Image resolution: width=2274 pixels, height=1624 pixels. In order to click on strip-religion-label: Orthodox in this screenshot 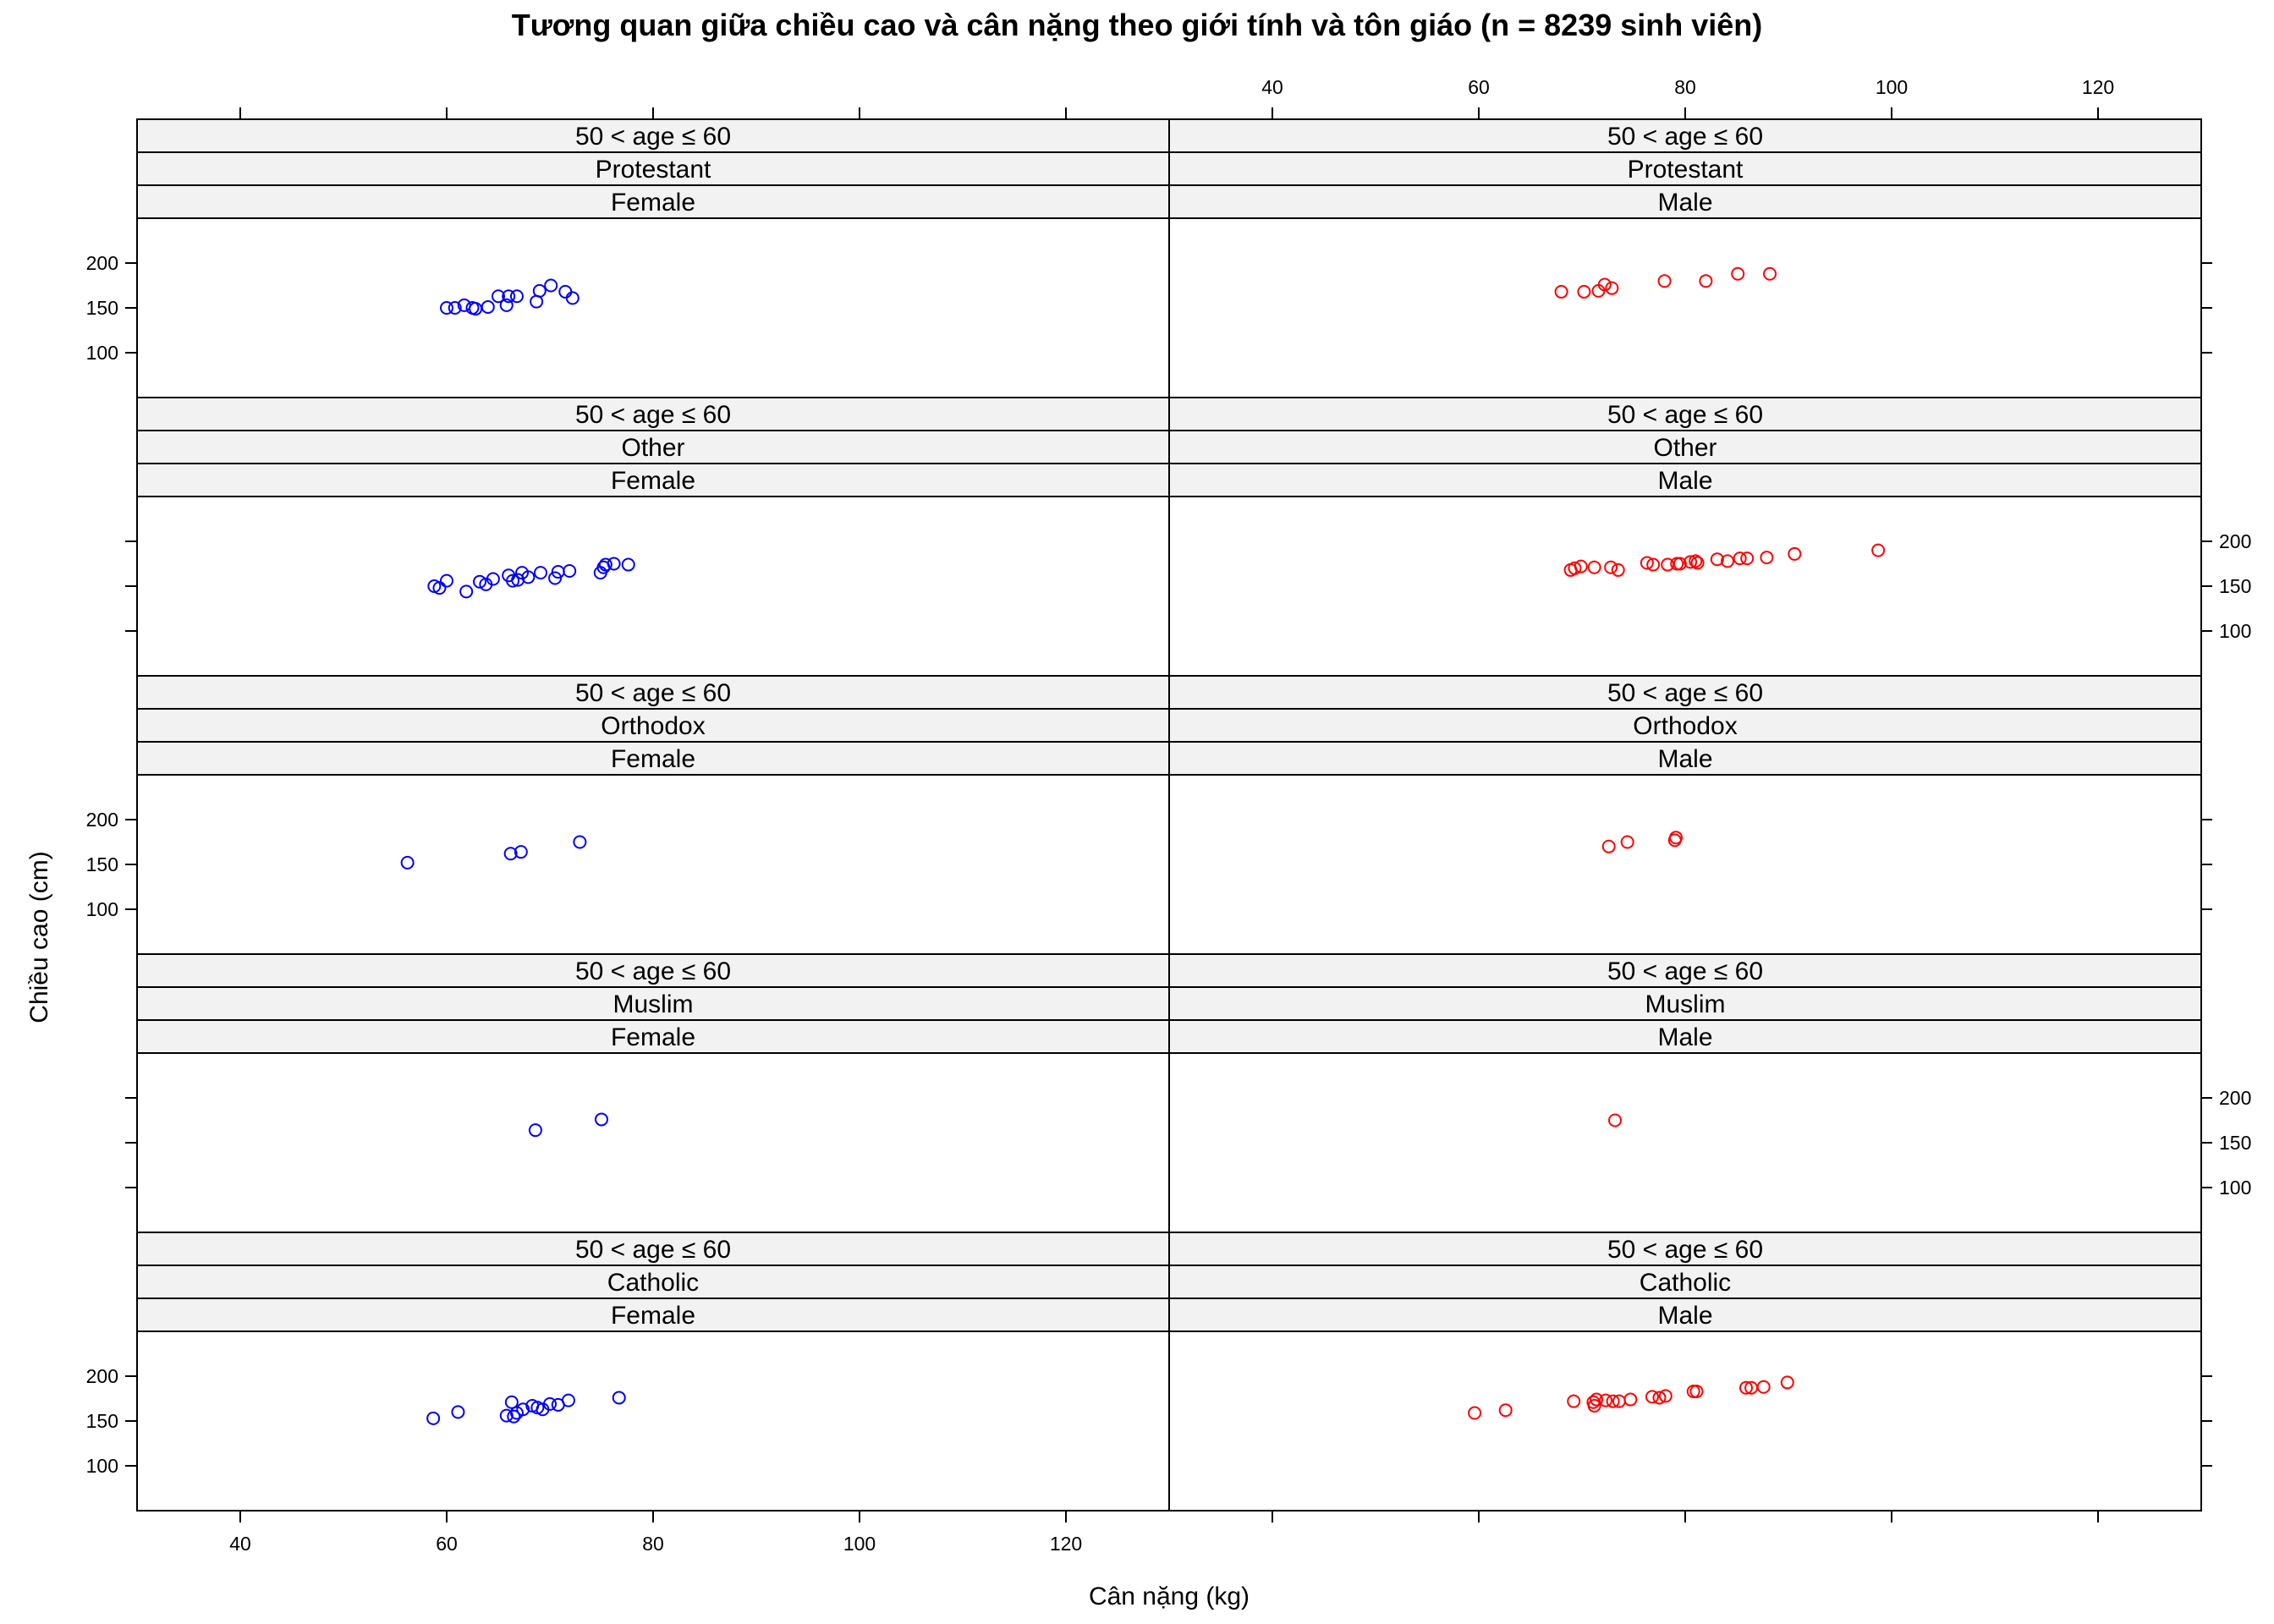, I will do `click(1685, 726)`.